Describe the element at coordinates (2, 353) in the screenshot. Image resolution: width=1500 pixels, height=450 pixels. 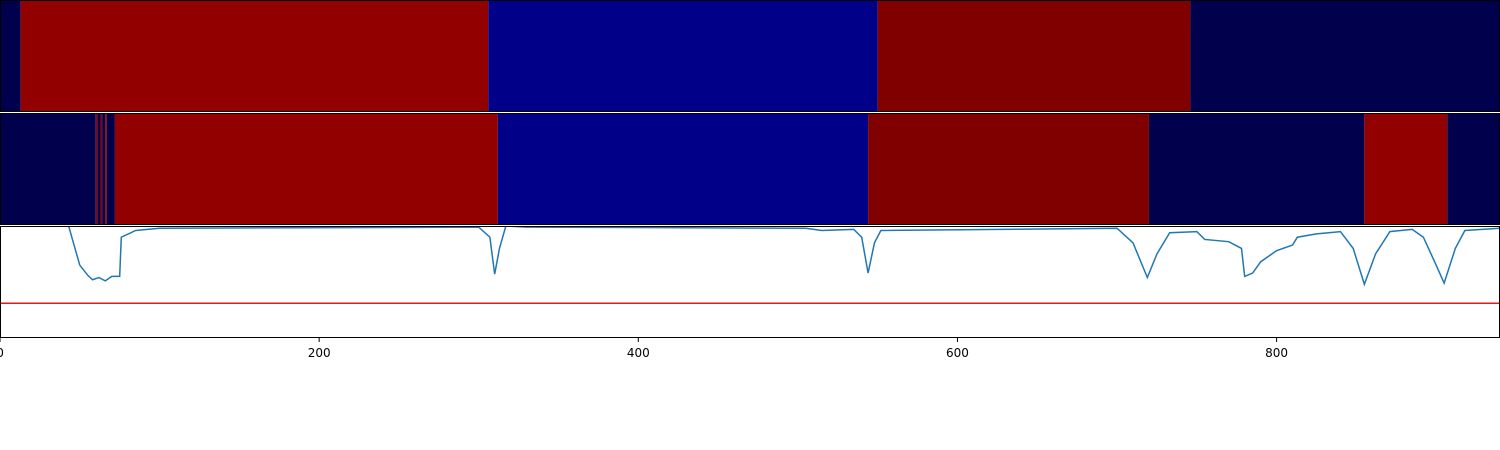
I see `x-tick-label: 0` at that location.